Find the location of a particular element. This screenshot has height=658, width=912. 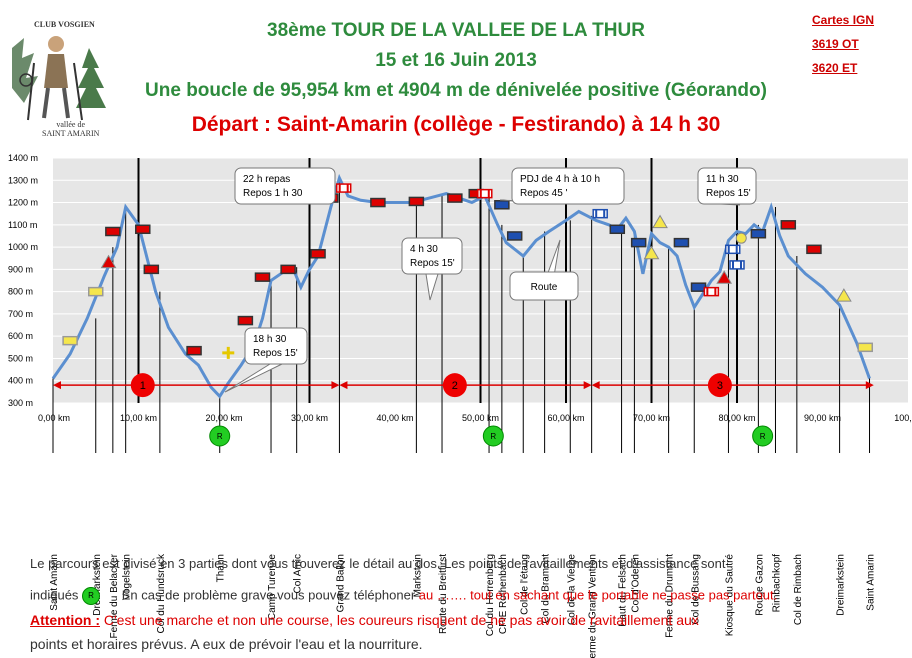

logo-graphic is located at coordinates (59, 78).